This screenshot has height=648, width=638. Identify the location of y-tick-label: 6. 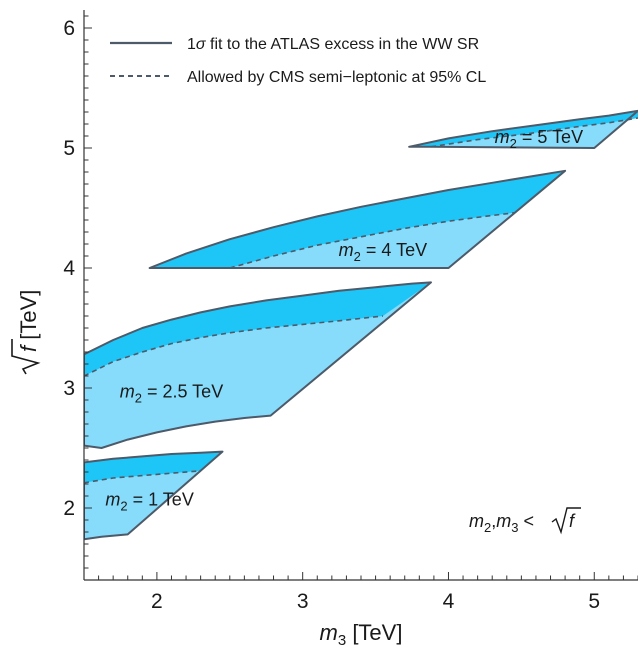
(69, 28).